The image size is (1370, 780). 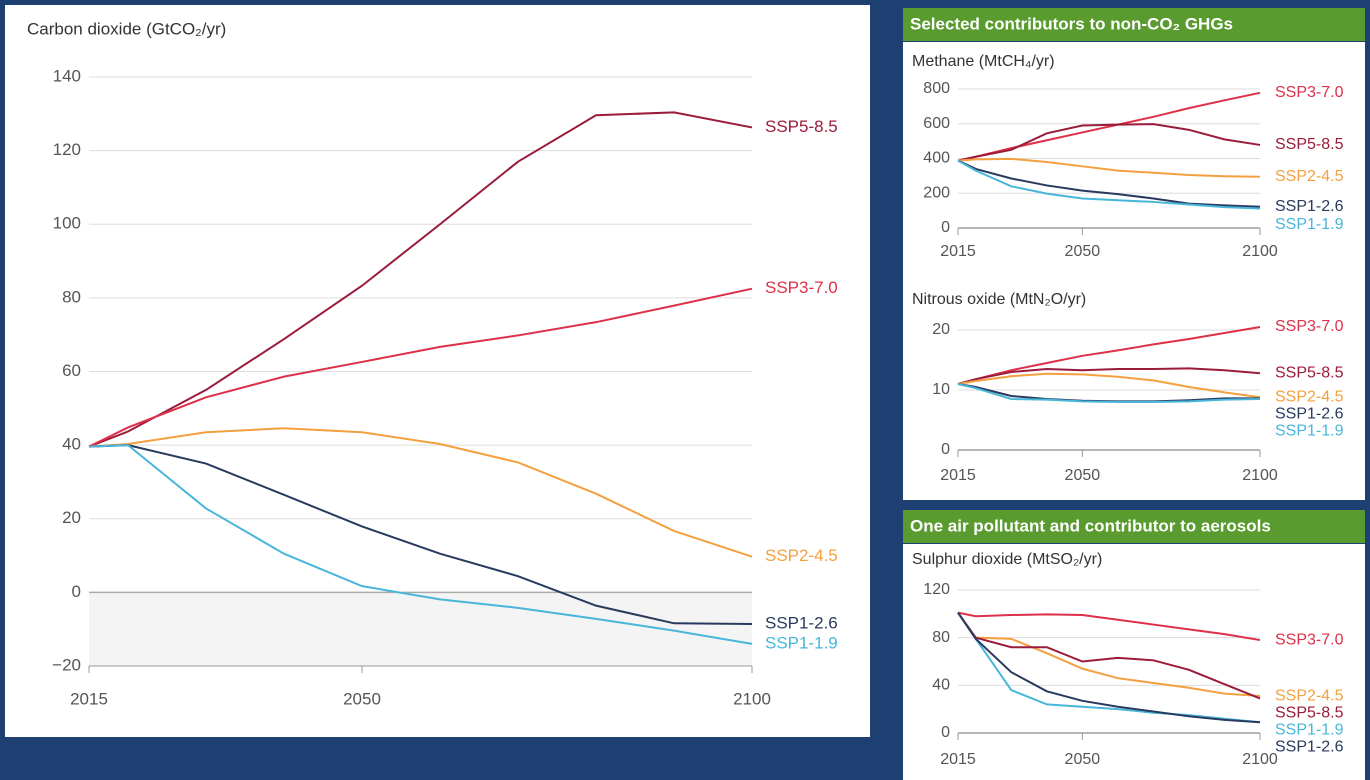 I want to click on chart-title: Methane (MtCH₄/yr), so click(x=983, y=61).